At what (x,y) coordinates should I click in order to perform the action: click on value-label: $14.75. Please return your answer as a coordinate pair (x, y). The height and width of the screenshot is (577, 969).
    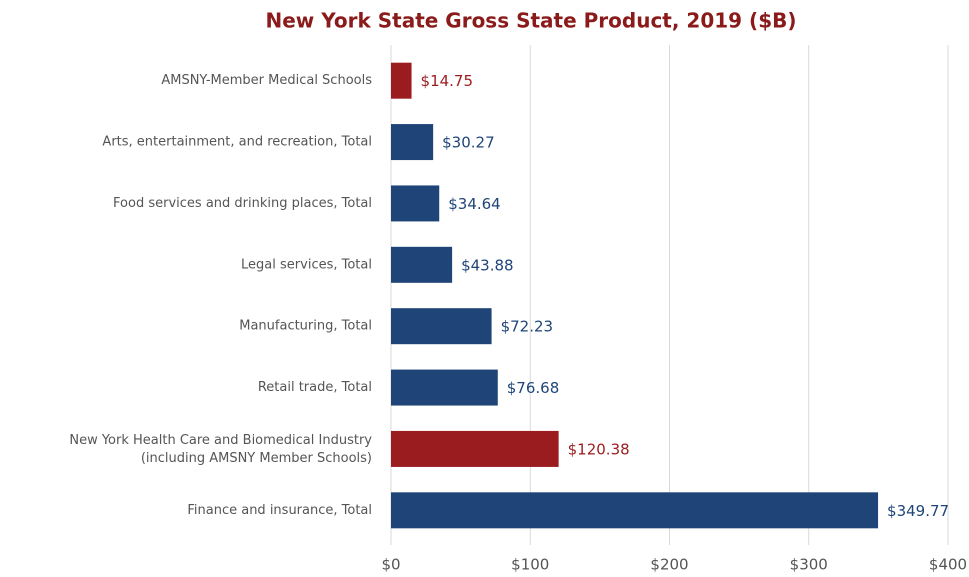
    Looking at the image, I should click on (447, 81).